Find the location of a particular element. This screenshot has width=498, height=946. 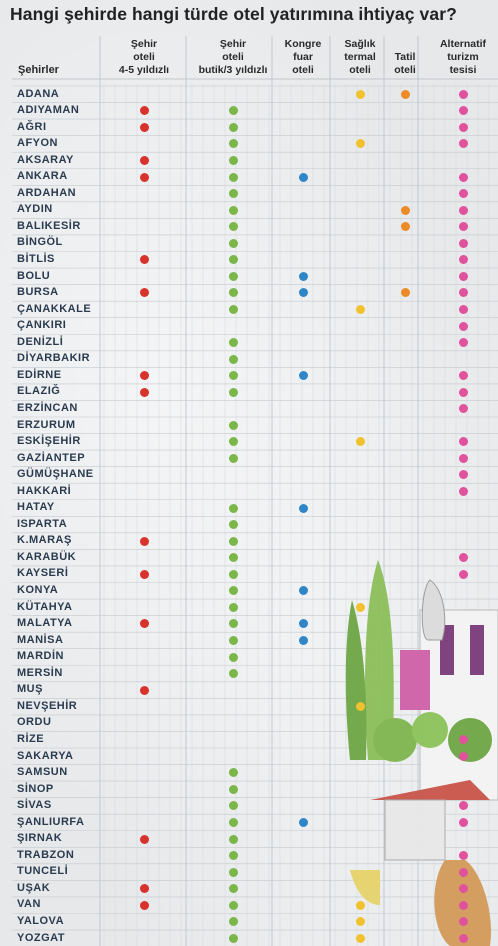

city-label: SAKARYA is located at coordinates (45, 755).